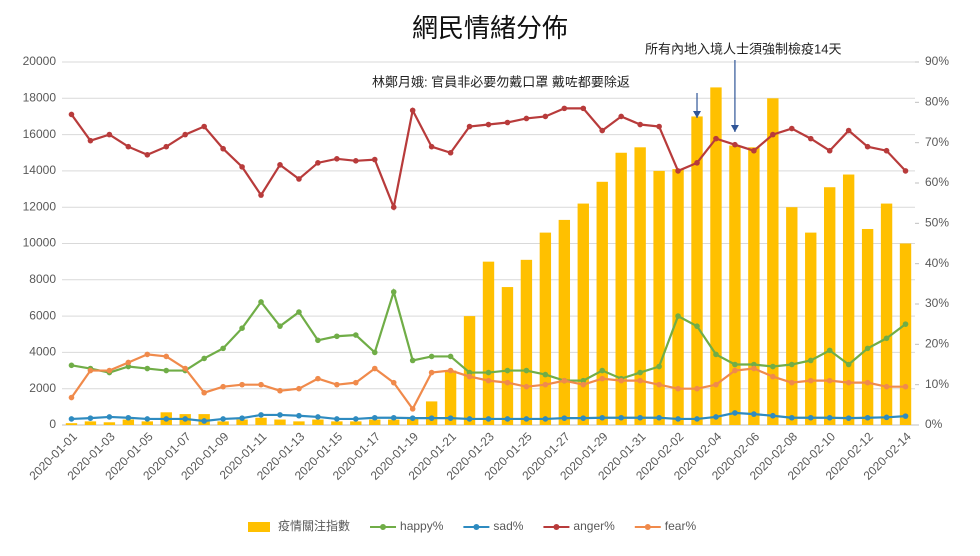  Describe the element at coordinates (40, 61) in the screenshot. I see `y-tick-label: 20000` at that location.